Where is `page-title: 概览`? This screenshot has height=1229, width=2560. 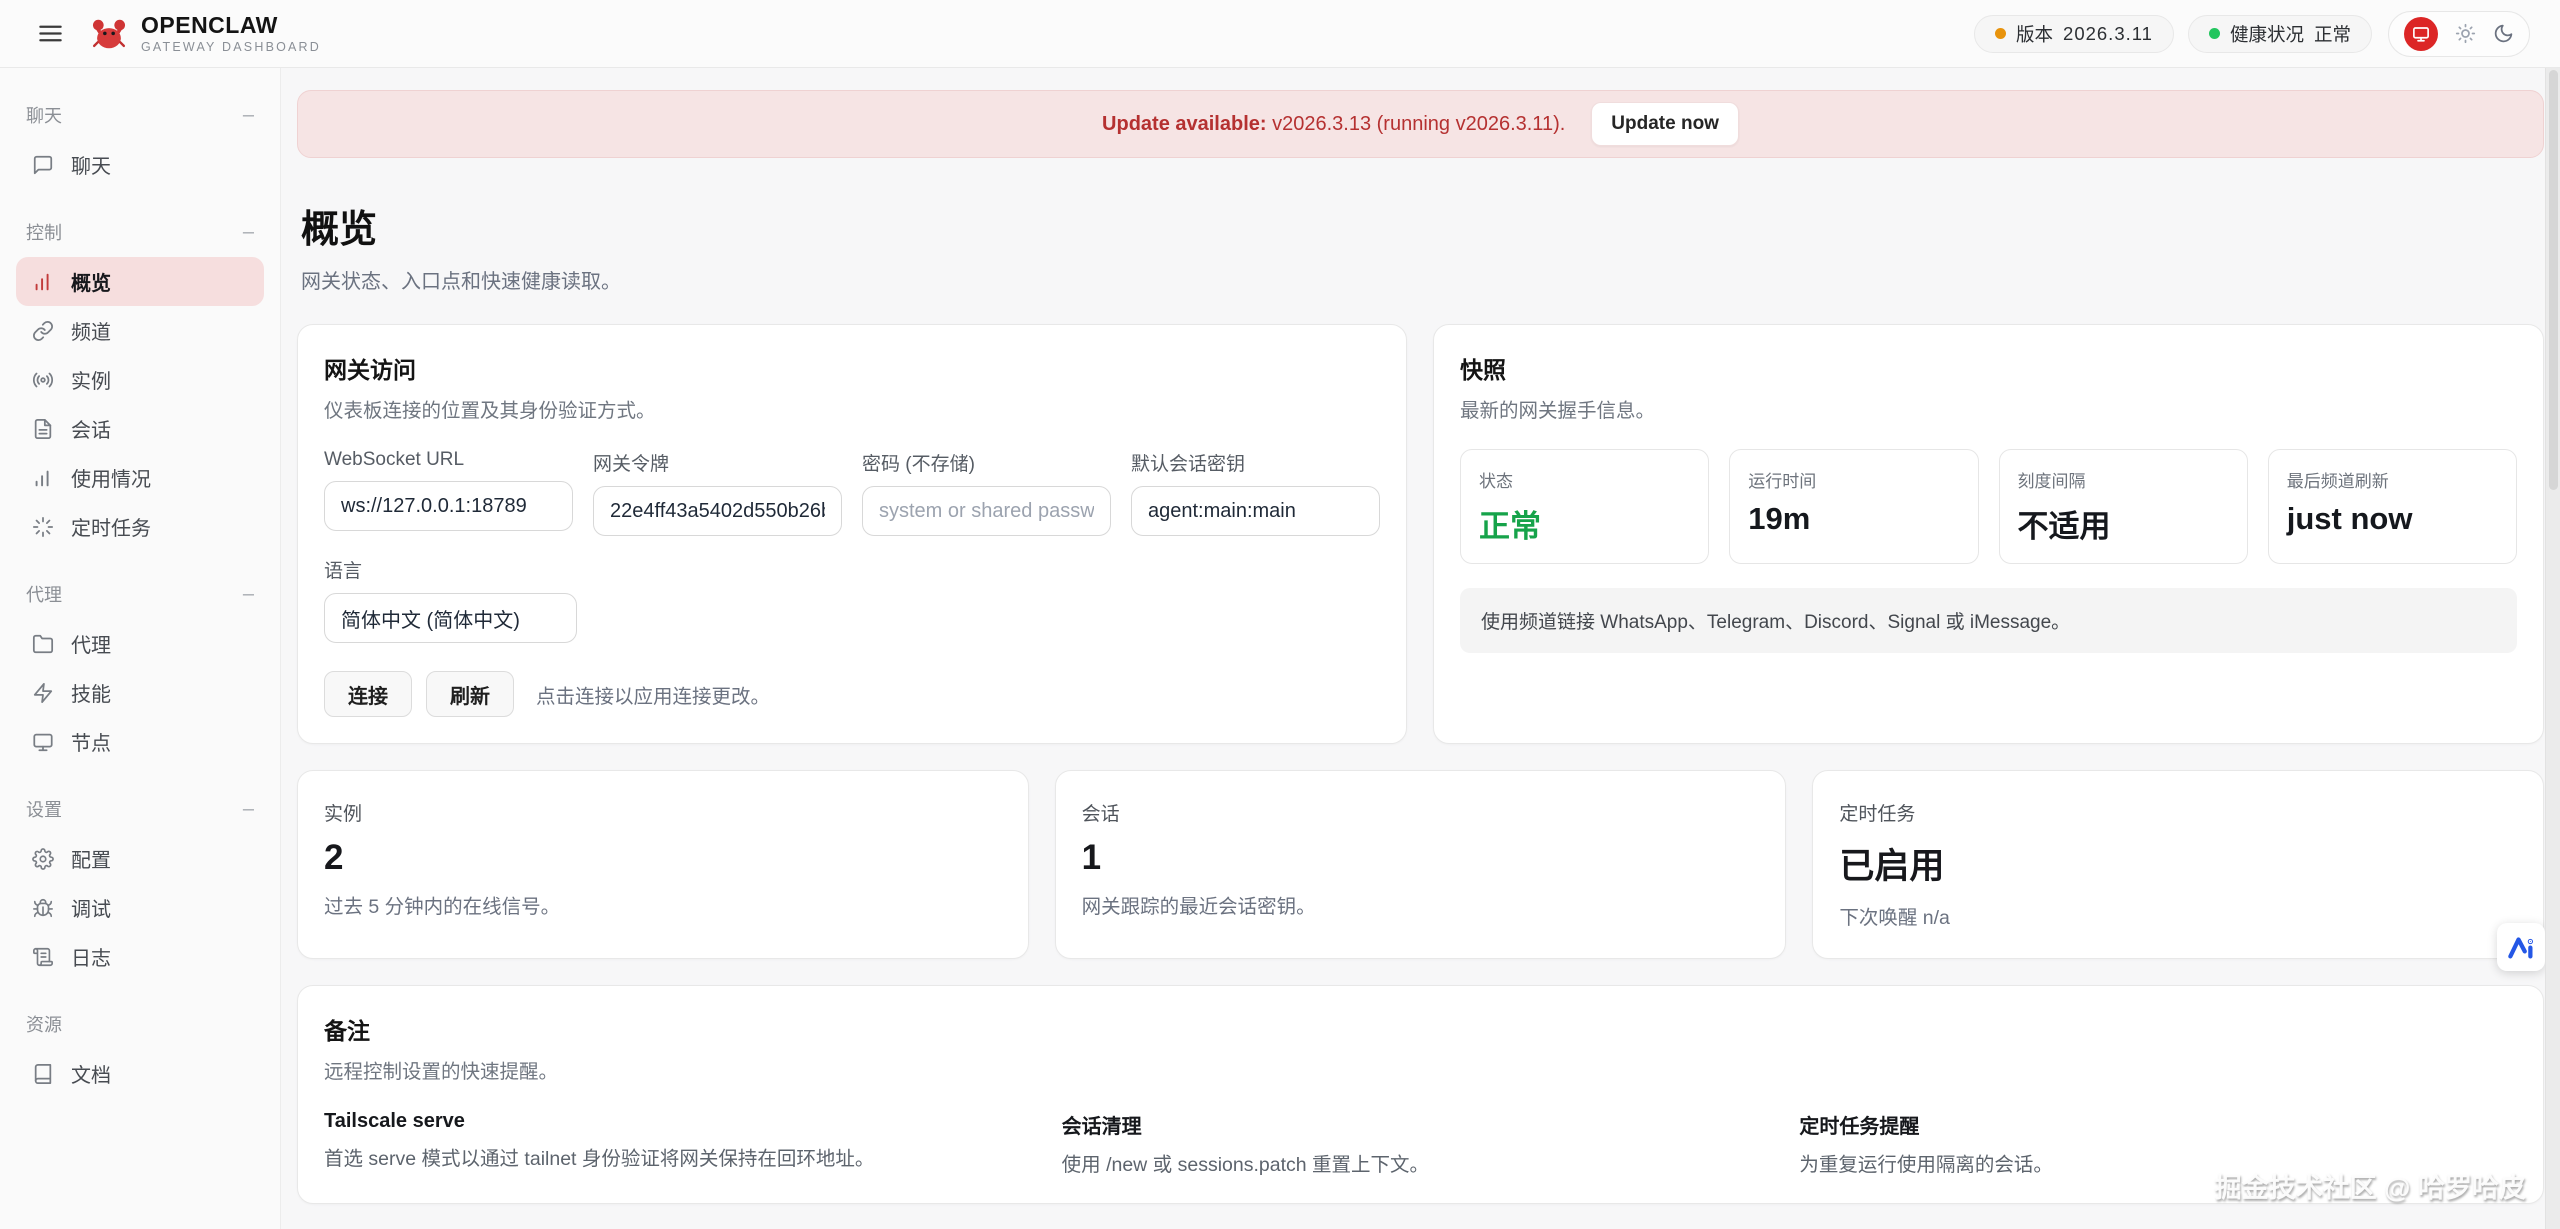 page-title: 概览 is located at coordinates (339, 230).